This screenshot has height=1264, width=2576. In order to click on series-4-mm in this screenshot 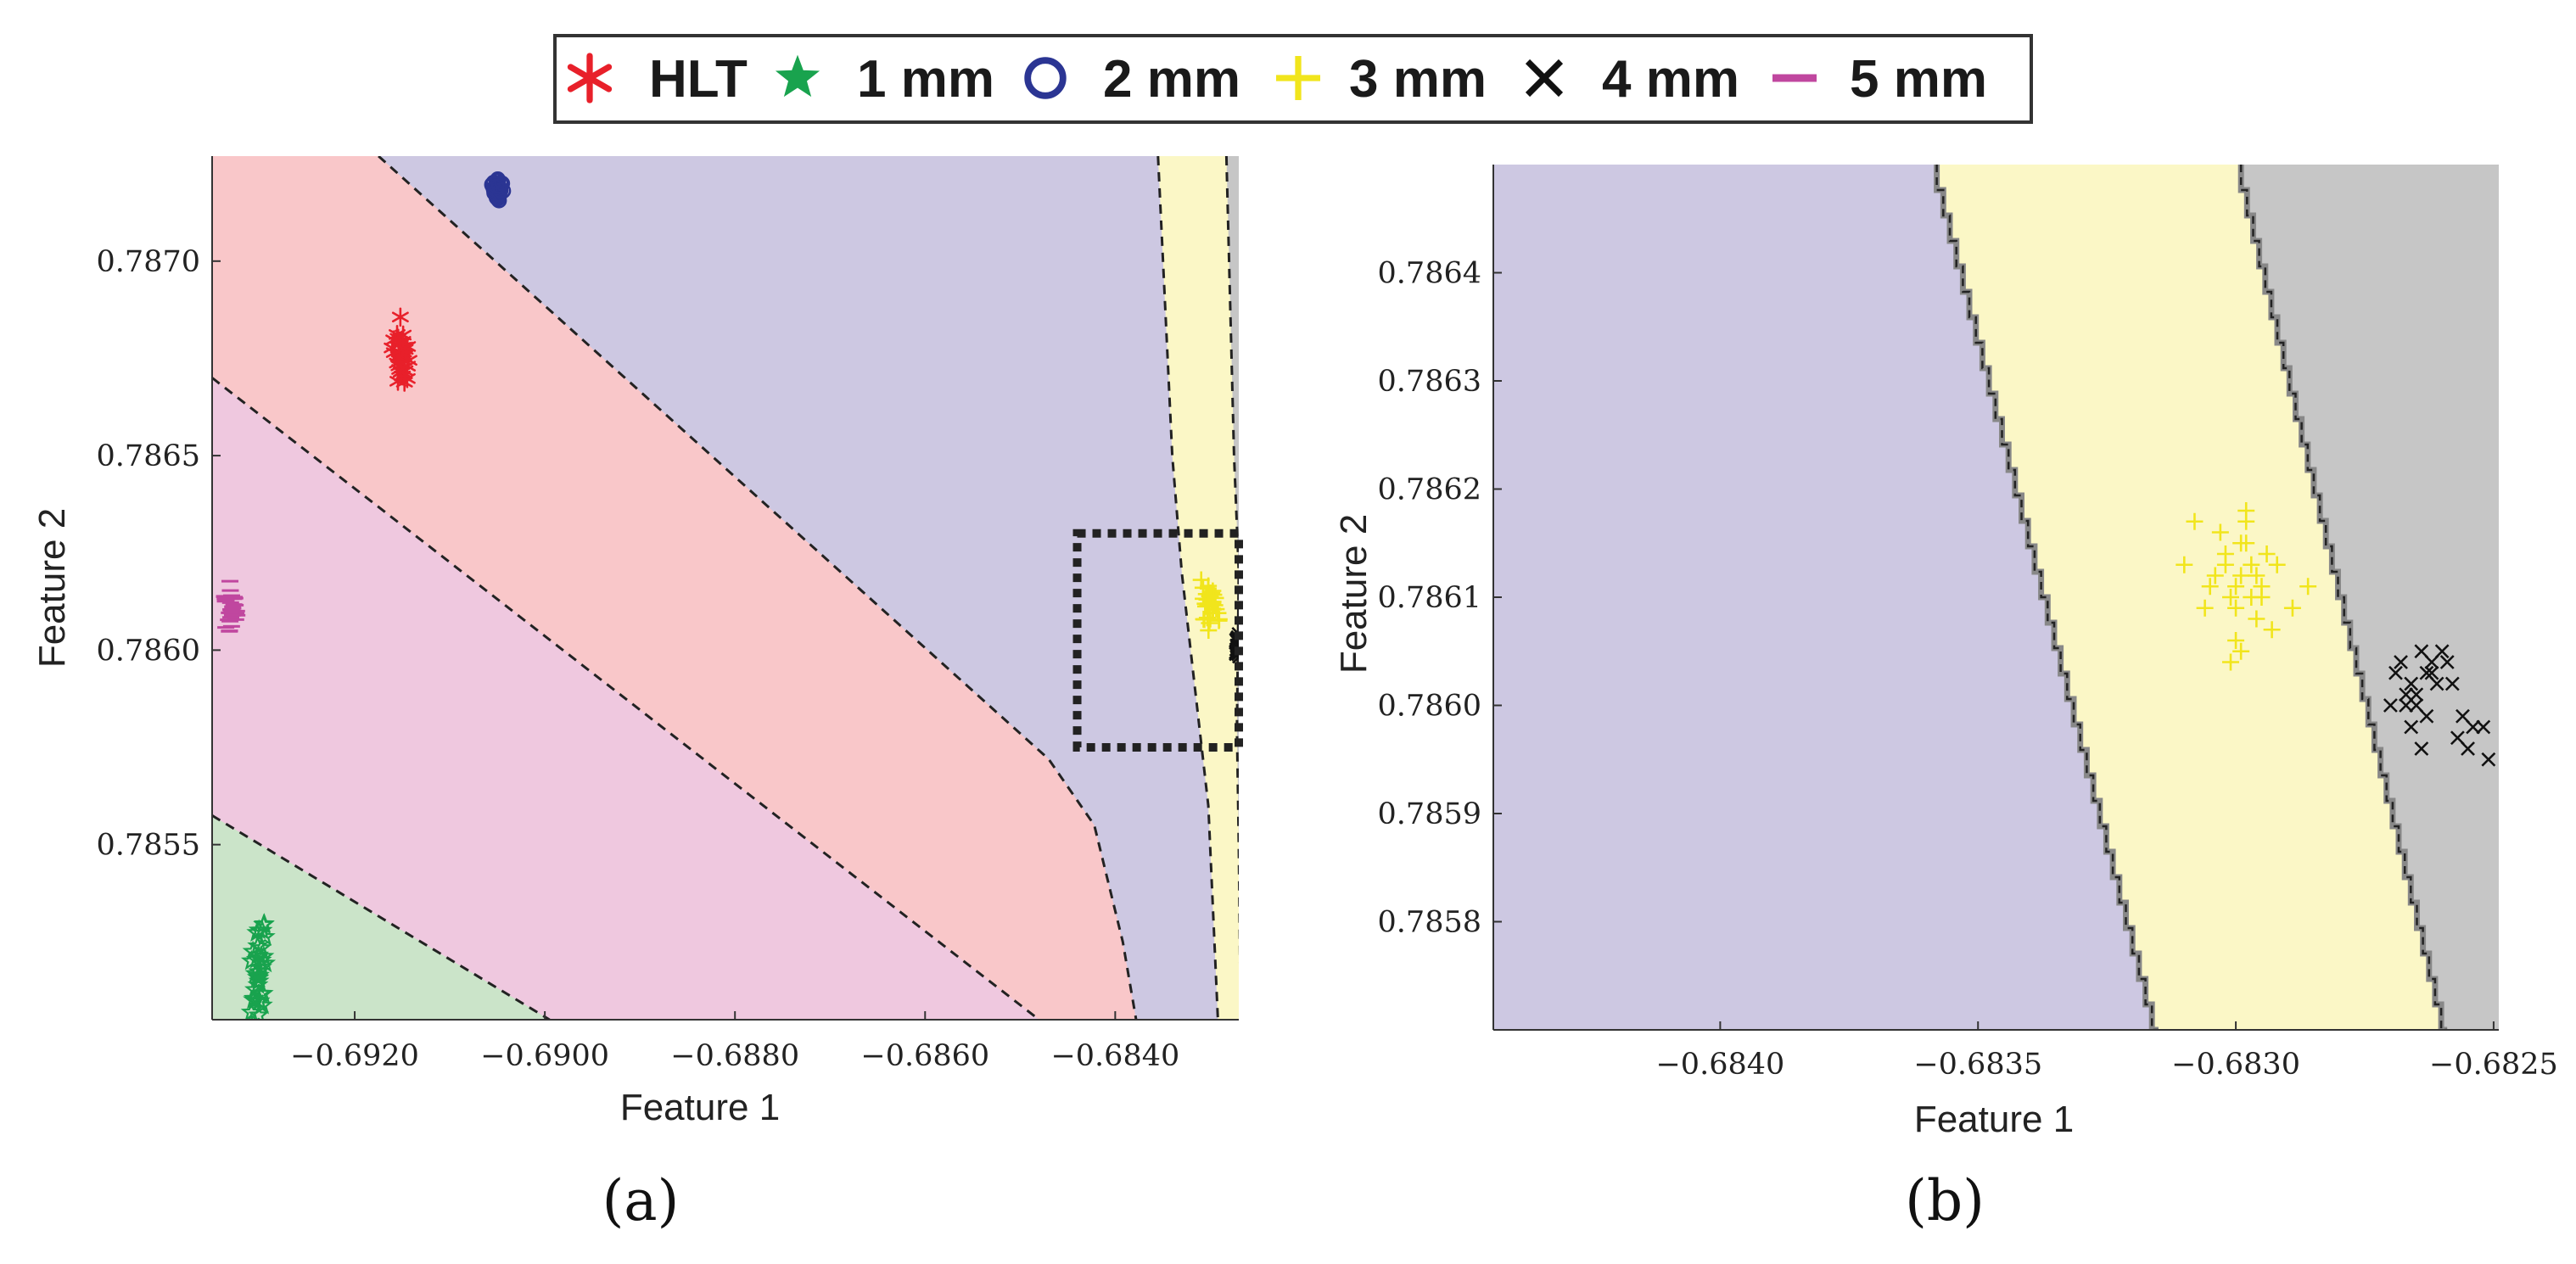, I will do `click(2439, 705)`.